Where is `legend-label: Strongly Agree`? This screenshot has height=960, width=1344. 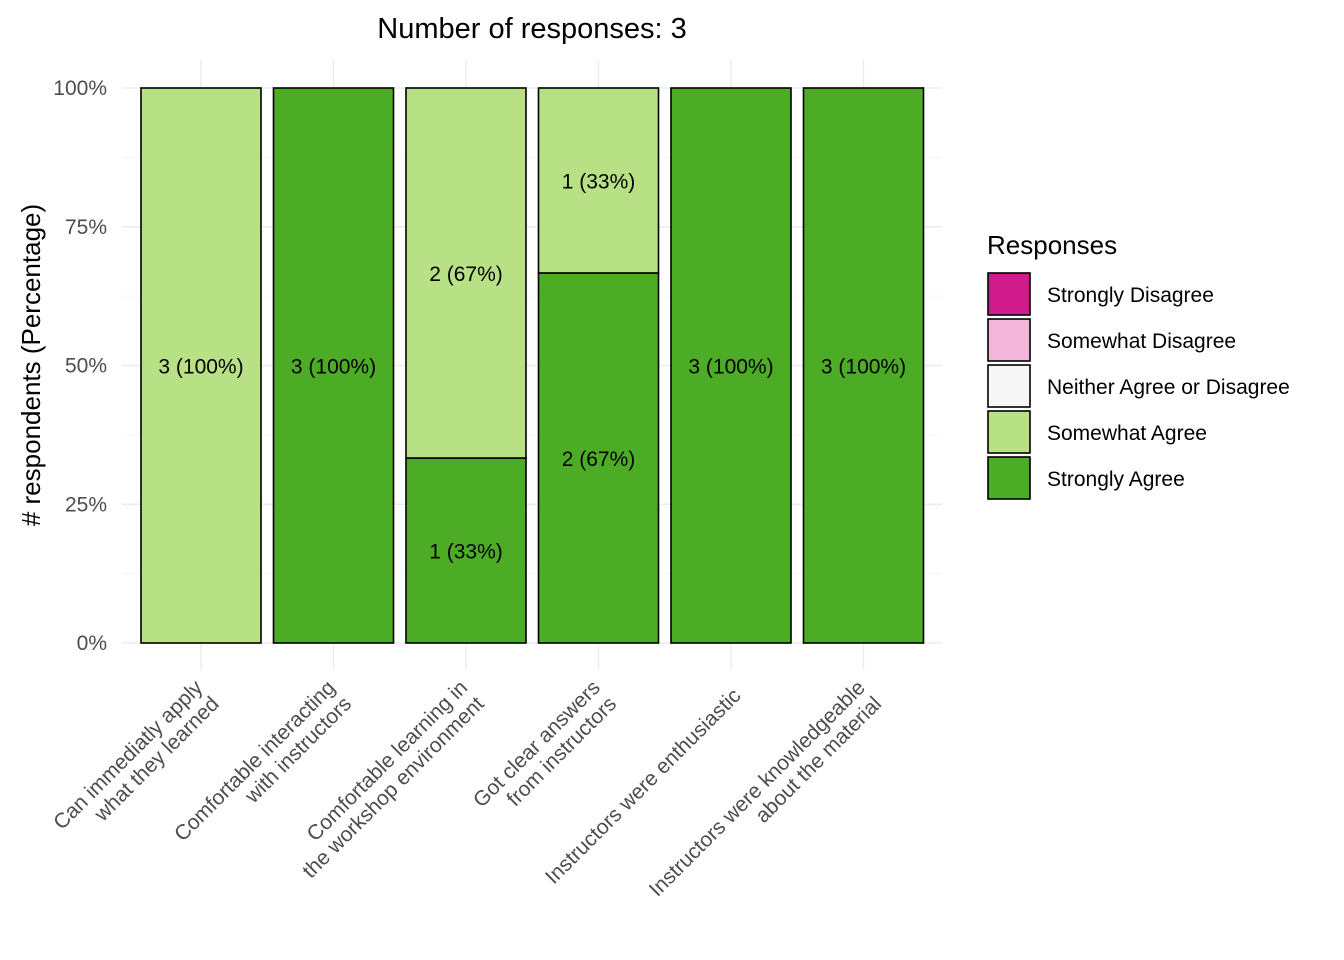
legend-label: Strongly Agree is located at coordinates (1116, 479).